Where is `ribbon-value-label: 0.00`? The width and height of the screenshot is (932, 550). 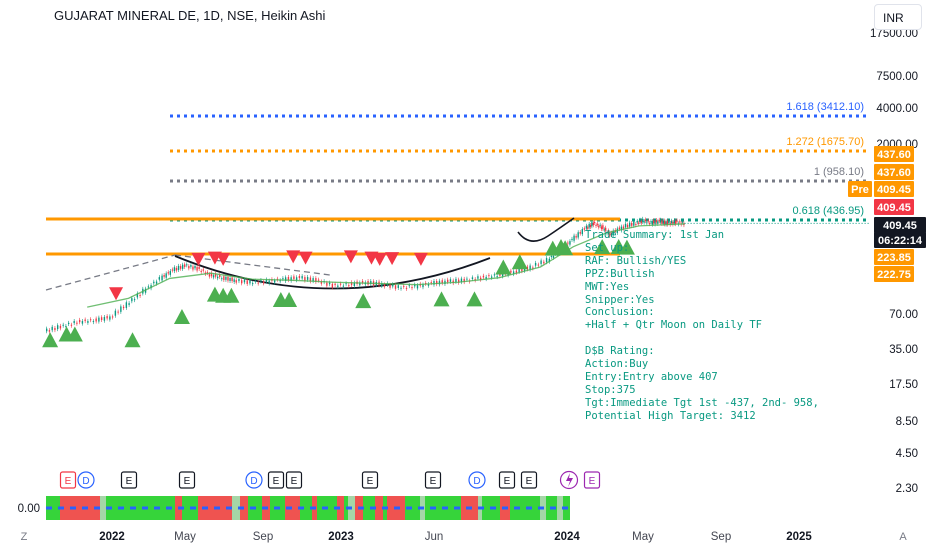 ribbon-value-label: 0.00 is located at coordinates (29, 509).